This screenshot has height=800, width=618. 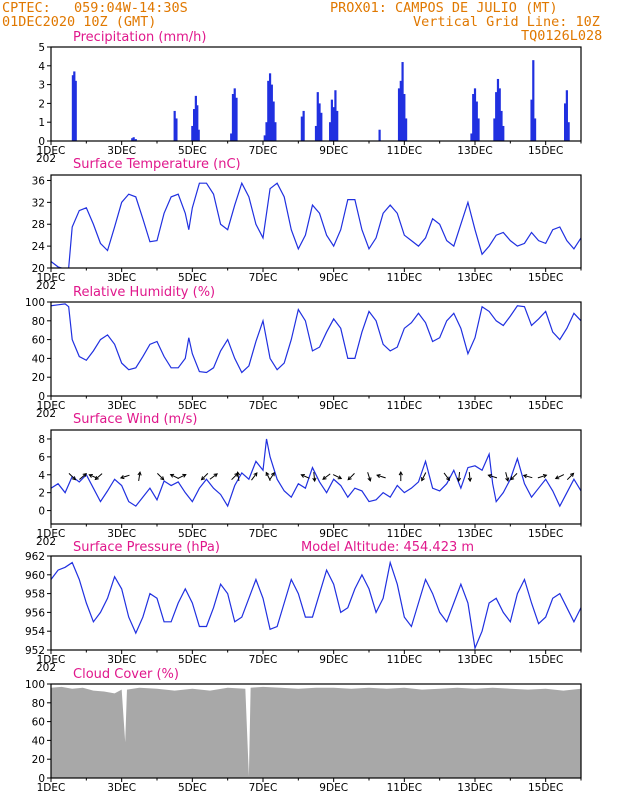 What do you see at coordinates (333, 151) in the screenshot?
I see `precip-xtick-label: 9DEC` at bounding box center [333, 151].